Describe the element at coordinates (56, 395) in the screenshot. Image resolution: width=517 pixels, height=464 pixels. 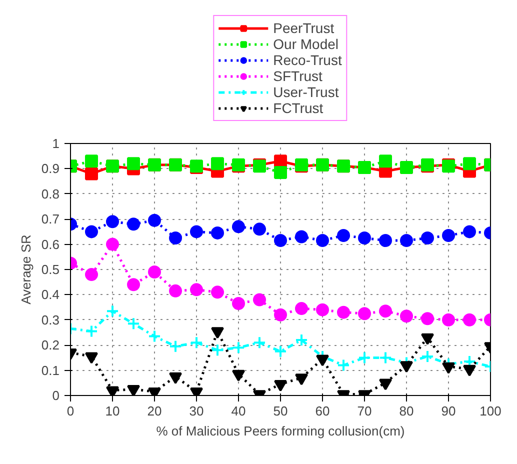
I see `y-tick-label: 0` at that location.